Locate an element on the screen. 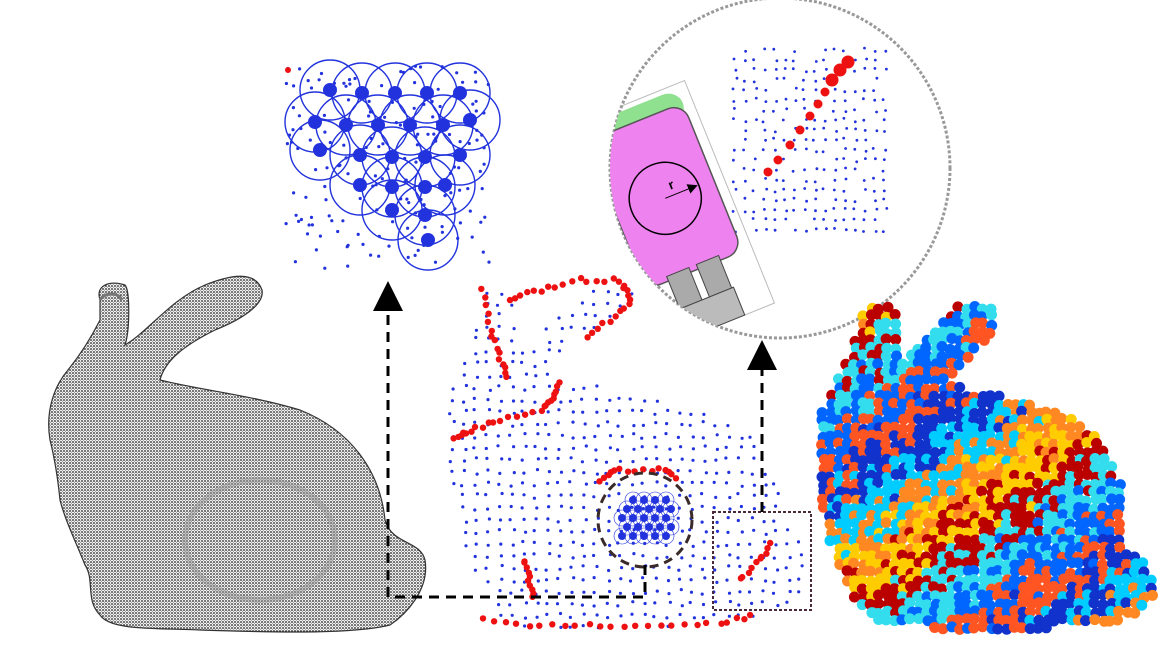 The height and width of the screenshot is (648, 1176). disk-center is located at coordinates (445, 185).